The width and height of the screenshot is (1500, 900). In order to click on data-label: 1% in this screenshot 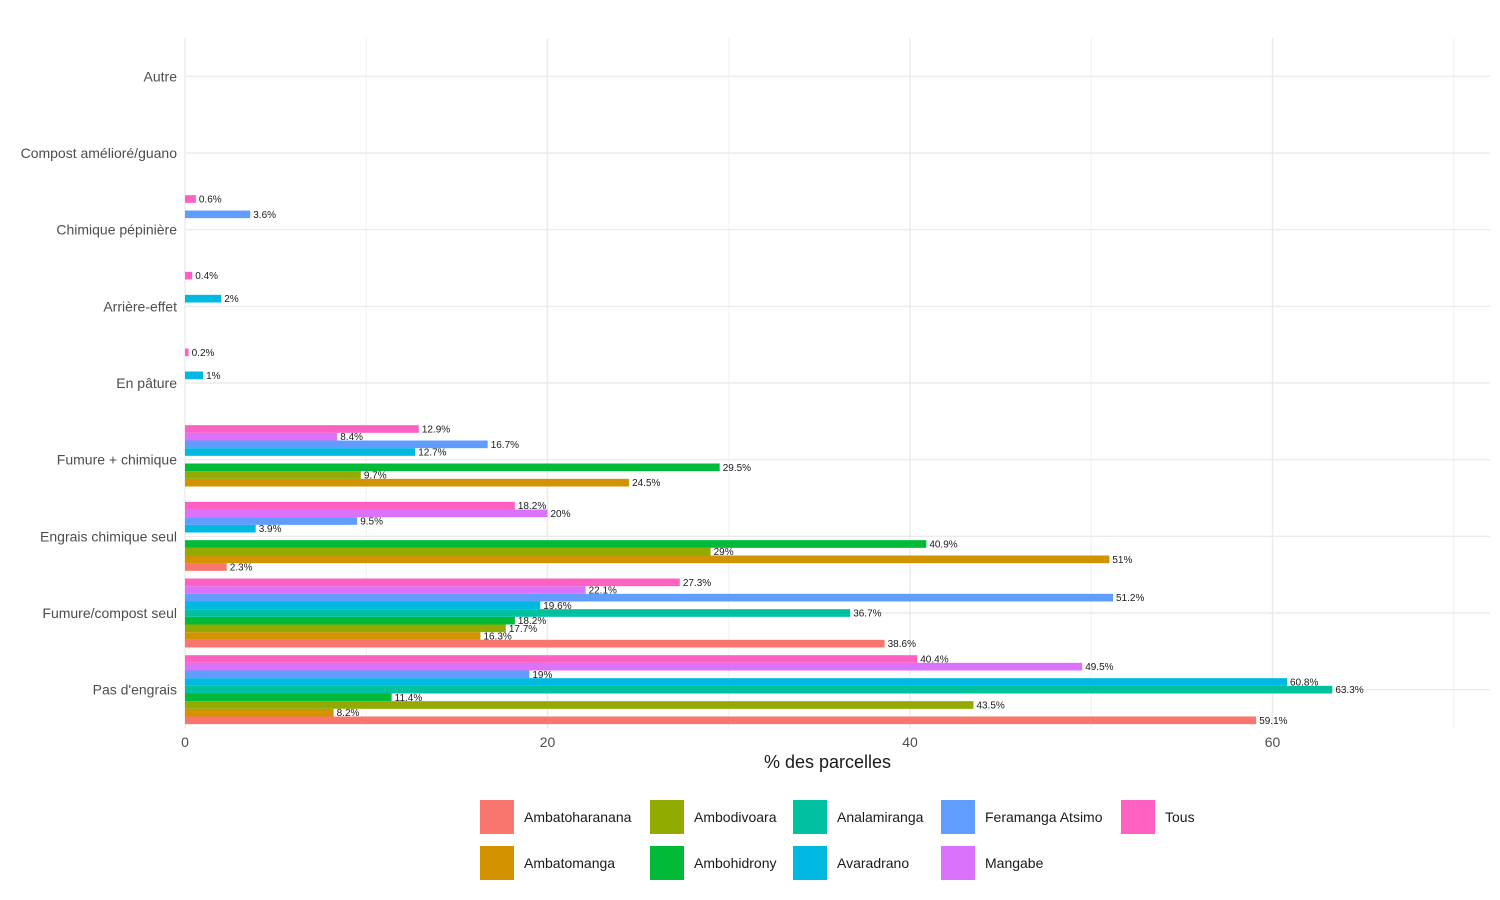, I will do `click(213, 376)`.